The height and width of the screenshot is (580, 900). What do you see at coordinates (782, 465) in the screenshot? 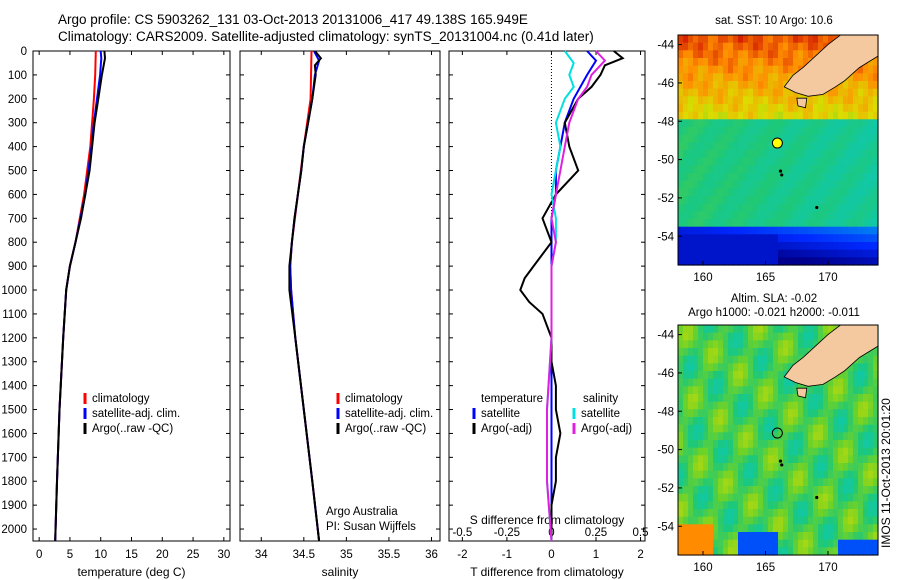
I see `subantarctic-island` at bounding box center [782, 465].